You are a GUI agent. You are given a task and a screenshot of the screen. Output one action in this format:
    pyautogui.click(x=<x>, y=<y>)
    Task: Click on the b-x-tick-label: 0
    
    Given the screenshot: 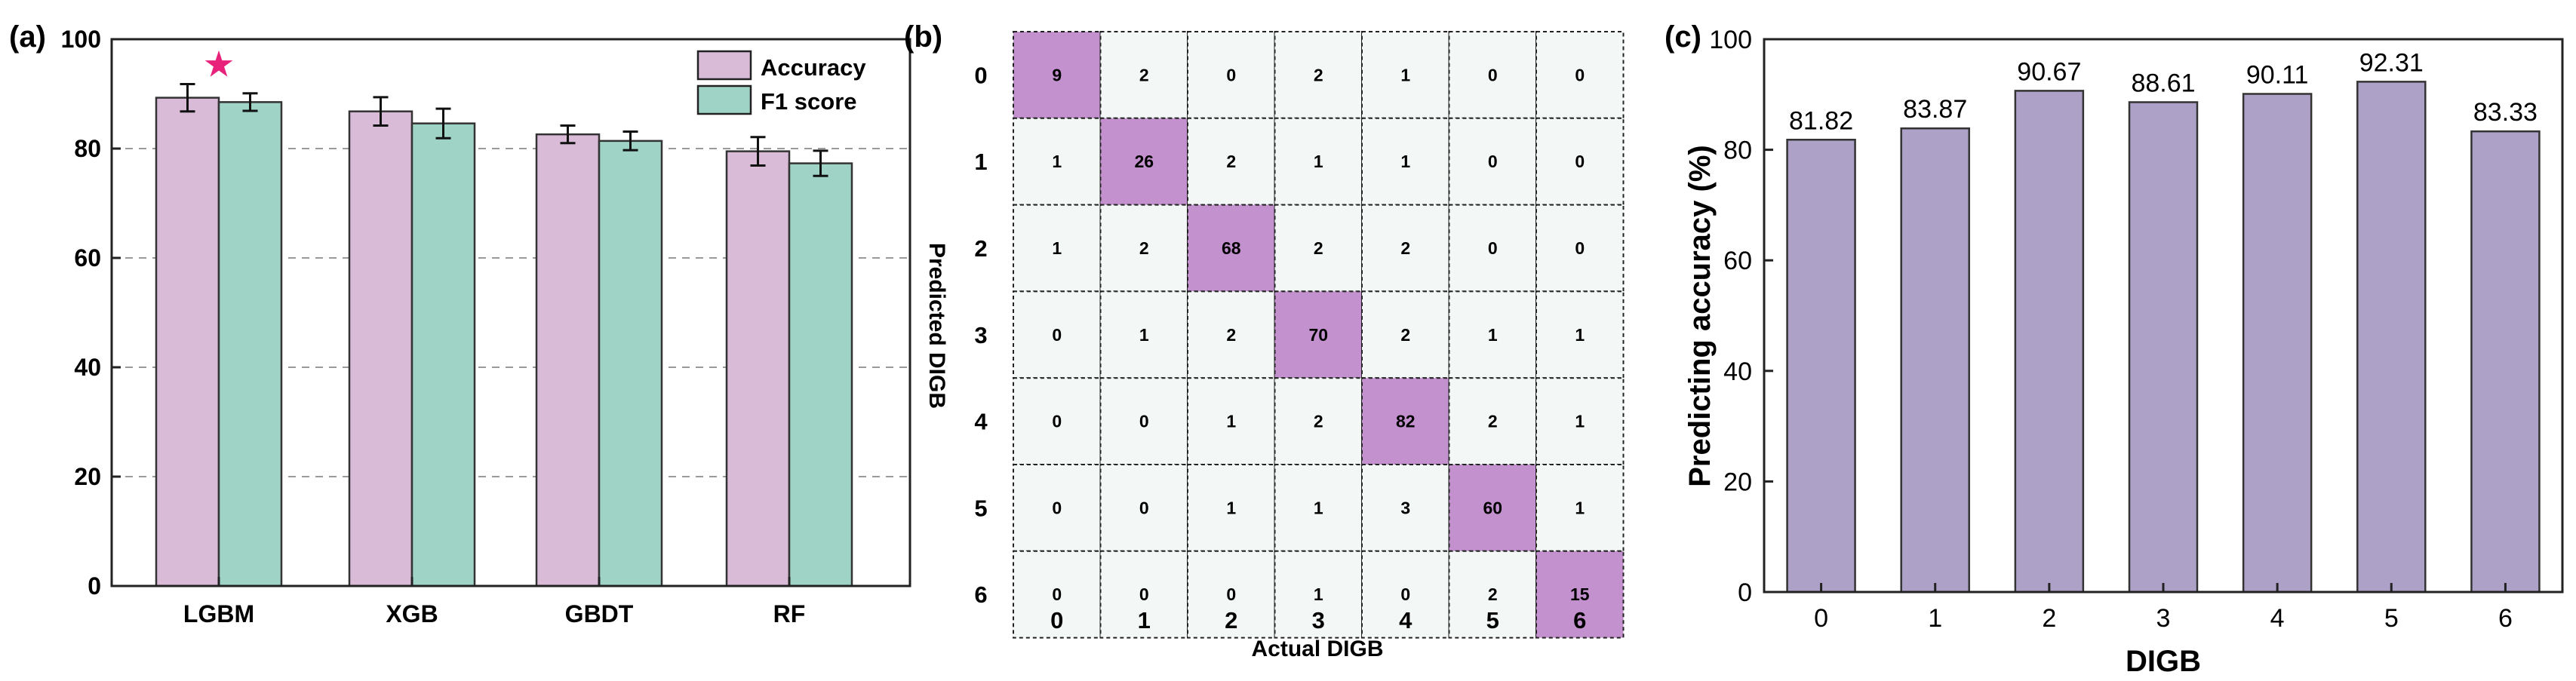 What is the action you would take?
    pyautogui.click(x=1056, y=620)
    